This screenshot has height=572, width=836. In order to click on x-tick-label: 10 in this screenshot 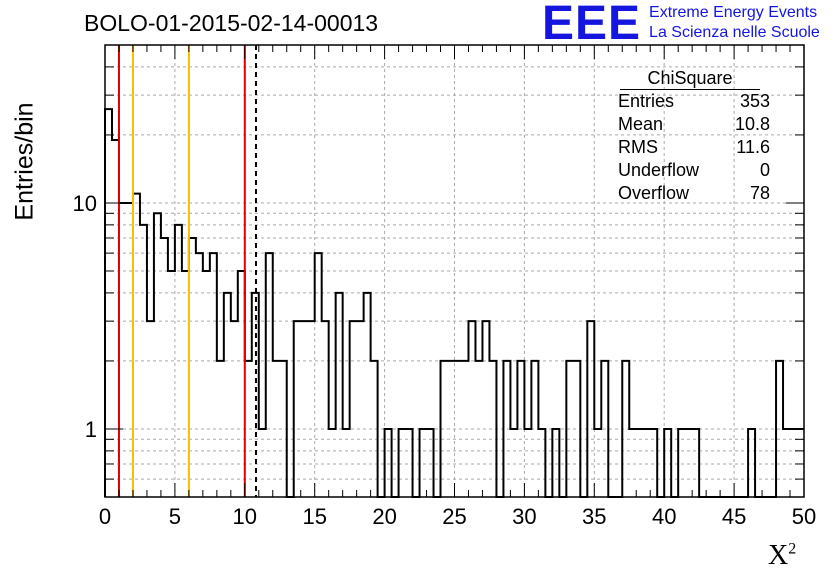, I will do `click(245, 516)`.